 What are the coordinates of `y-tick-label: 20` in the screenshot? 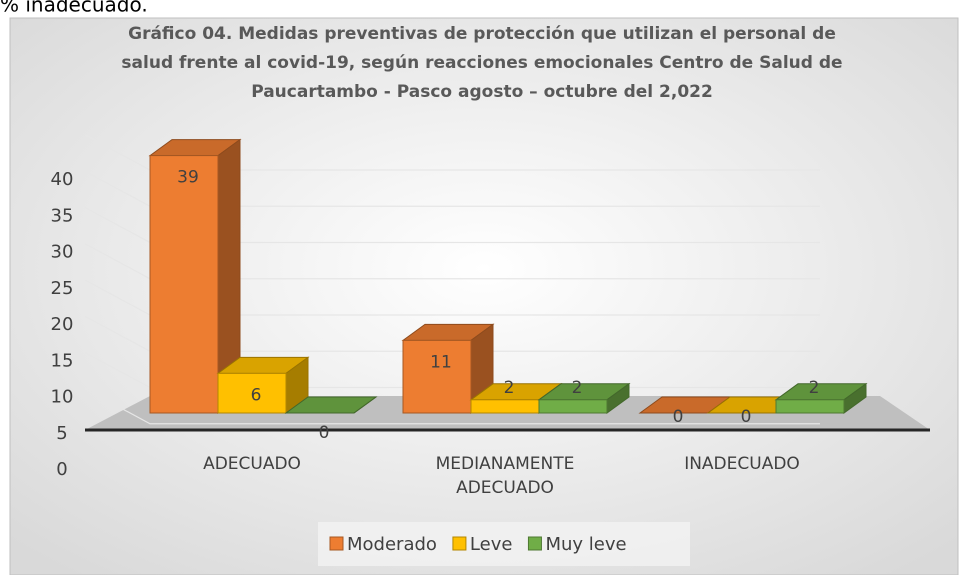 It's located at (62, 324).